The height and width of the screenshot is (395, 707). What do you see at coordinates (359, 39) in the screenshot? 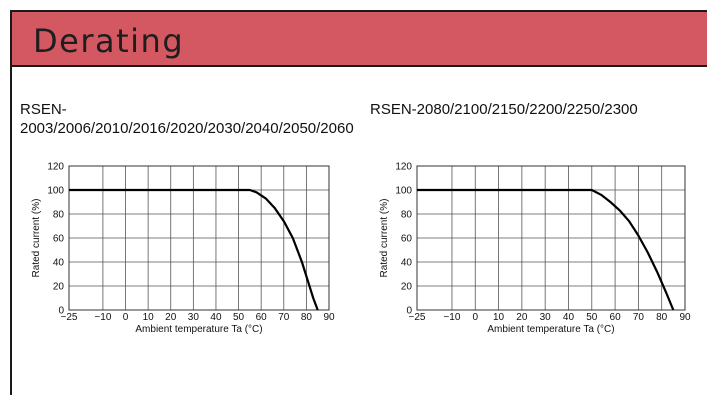
I see `slide-header: Derating` at bounding box center [359, 39].